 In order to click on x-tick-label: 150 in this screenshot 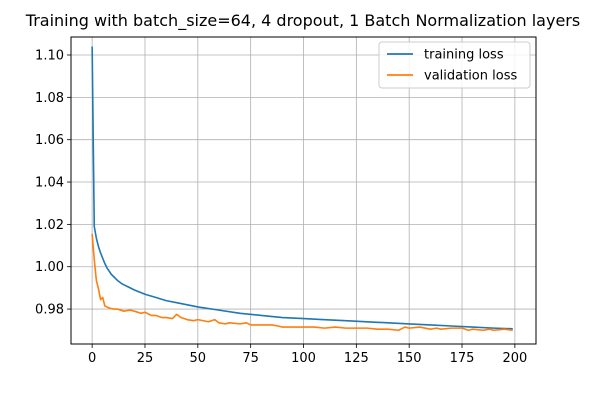, I will do `click(409, 358)`.